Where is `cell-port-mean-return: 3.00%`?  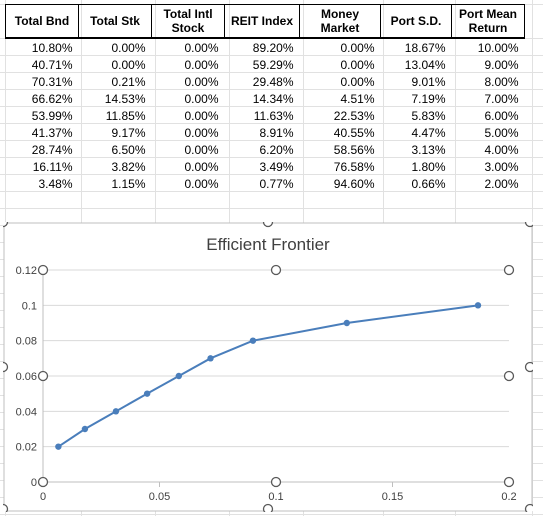
cell-port-mean-return: 3.00% is located at coordinates (501, 166).